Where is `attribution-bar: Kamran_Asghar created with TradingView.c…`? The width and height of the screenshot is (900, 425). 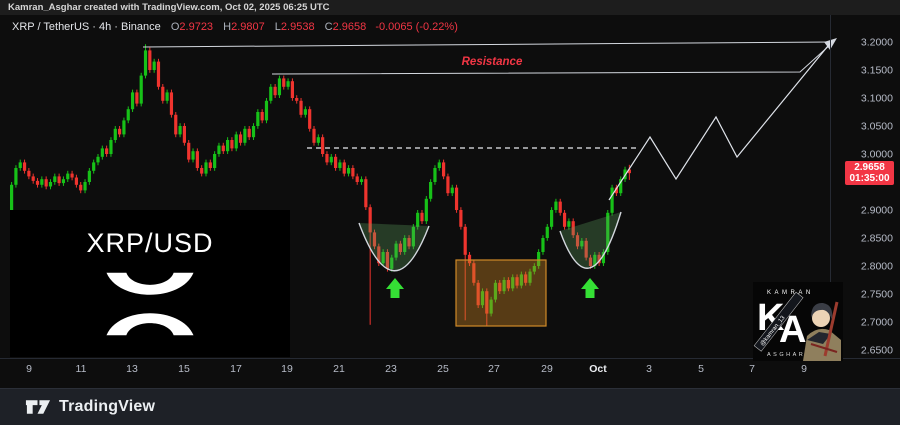
attribution-bar: Kamran_Asghar created with TradingView.c… is located at coordinates (450, 7).